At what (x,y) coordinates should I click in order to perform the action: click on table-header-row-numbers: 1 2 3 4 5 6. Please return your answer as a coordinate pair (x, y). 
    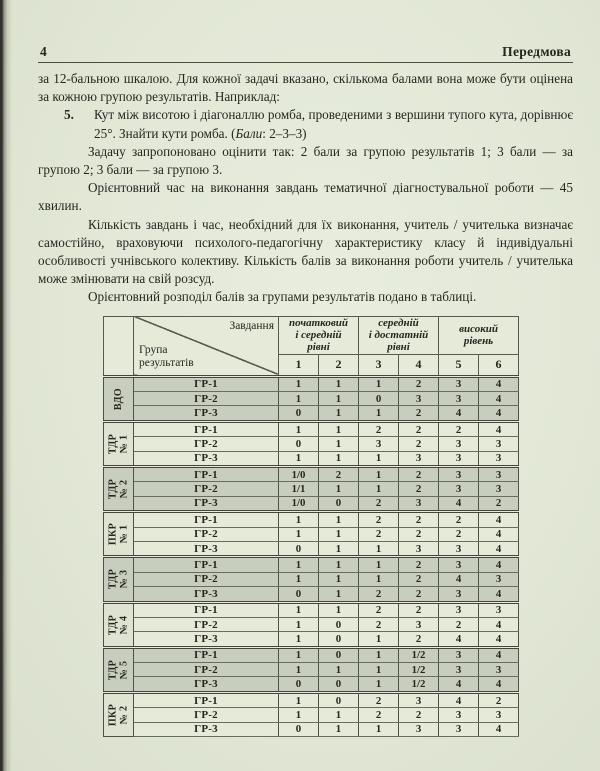
    Looking at the image, I should click on (312, 365).